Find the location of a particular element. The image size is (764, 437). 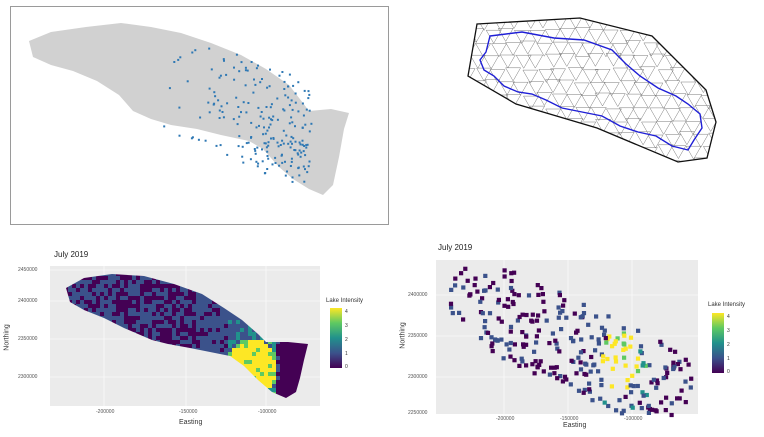

raster-legend-title: Lake Intensity is located at coordinates (345, 301).